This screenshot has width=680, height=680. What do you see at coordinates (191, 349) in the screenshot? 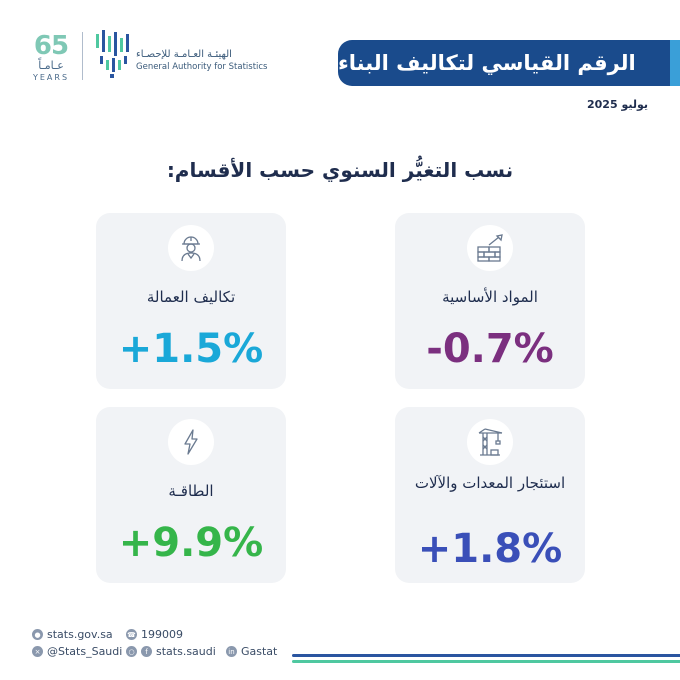
I see `card-value: +1.5%` at bounding box center [191, 349].